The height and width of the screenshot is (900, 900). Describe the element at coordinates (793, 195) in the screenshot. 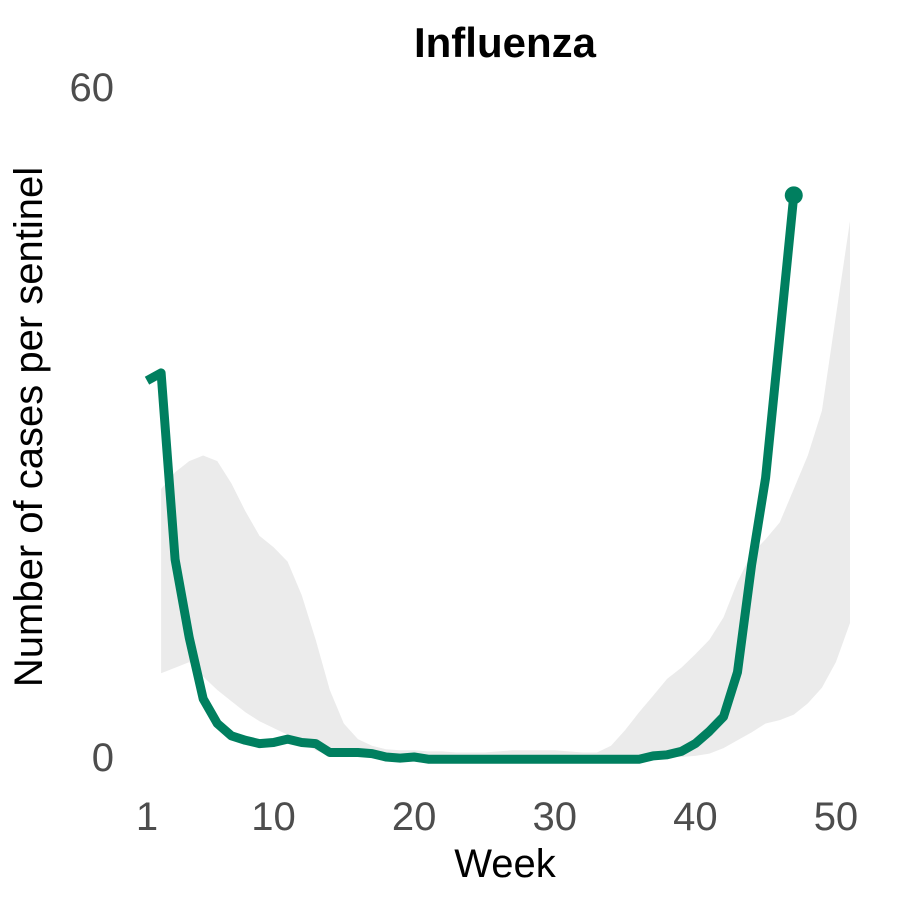

I see `latest-week-marker` at that location.